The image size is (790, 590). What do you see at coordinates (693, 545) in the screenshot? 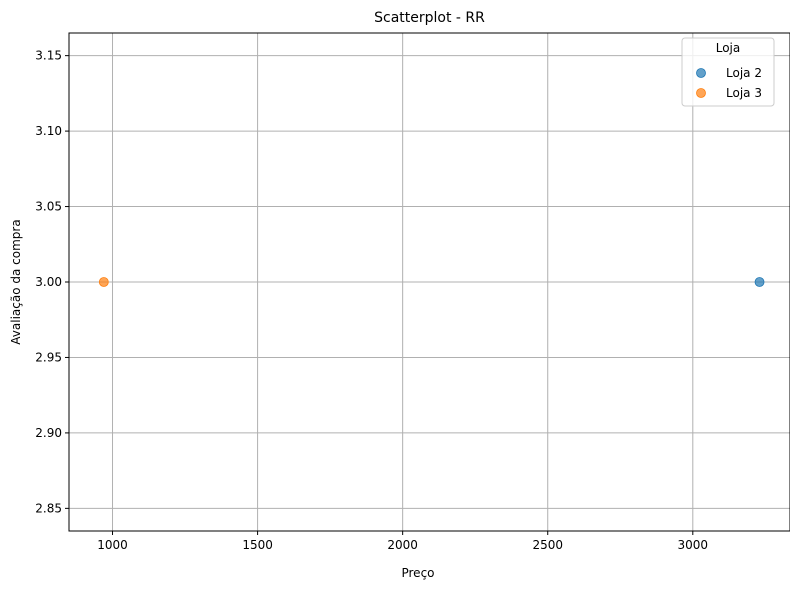
I see `x-tick-label: 3000` at bounding box center [693, 545].